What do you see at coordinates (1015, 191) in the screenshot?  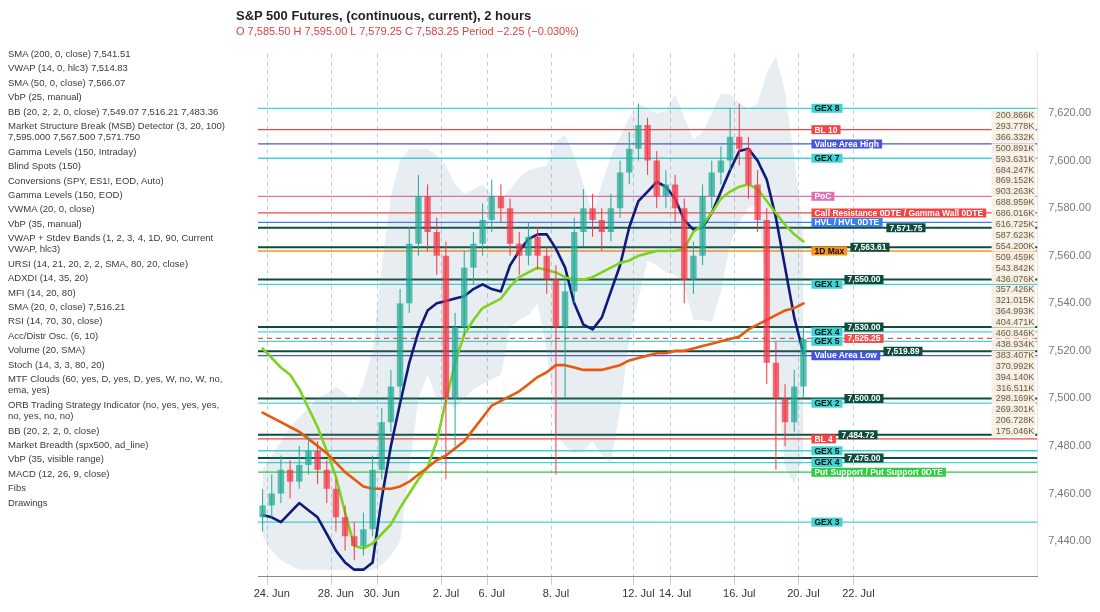 I see `annotation: 903.263K` at bounding box center [1015, 191].